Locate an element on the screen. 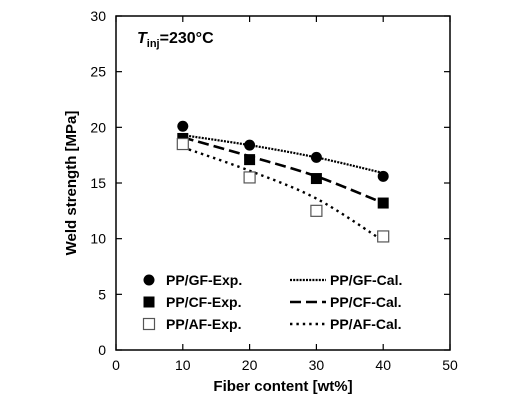  y-tick-label: 20 is located at coordinates (98, 127).